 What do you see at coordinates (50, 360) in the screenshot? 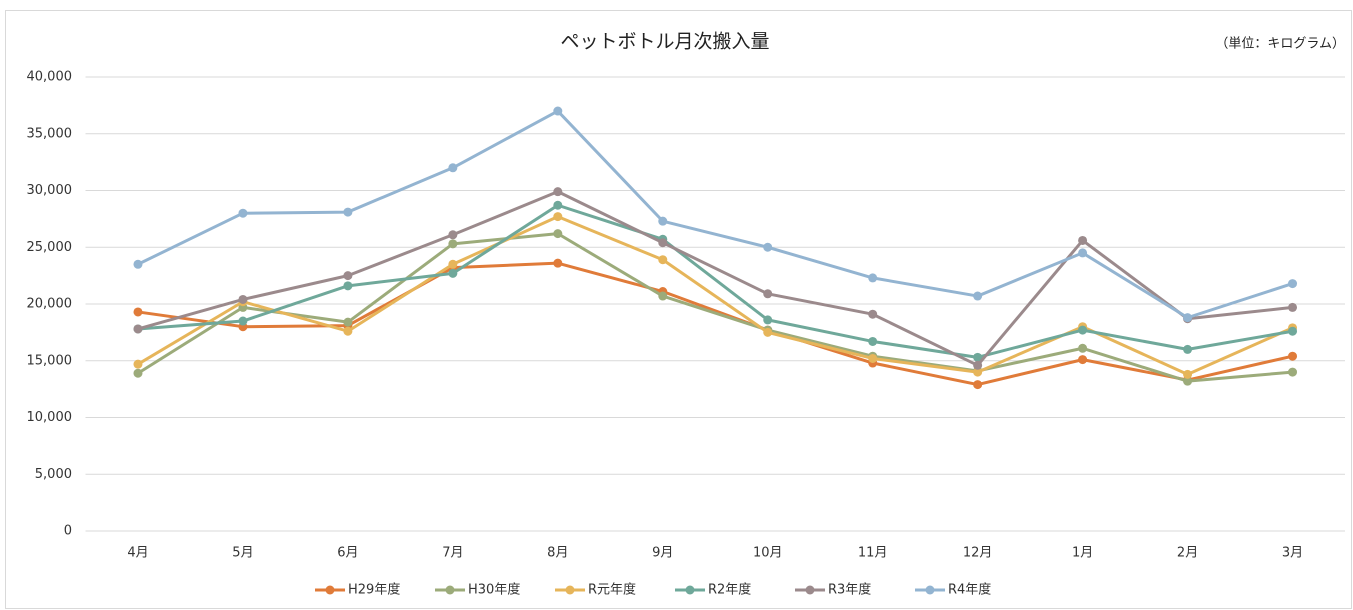
I see `y-tick-label: 15,000` at bounding box center [50, 360].